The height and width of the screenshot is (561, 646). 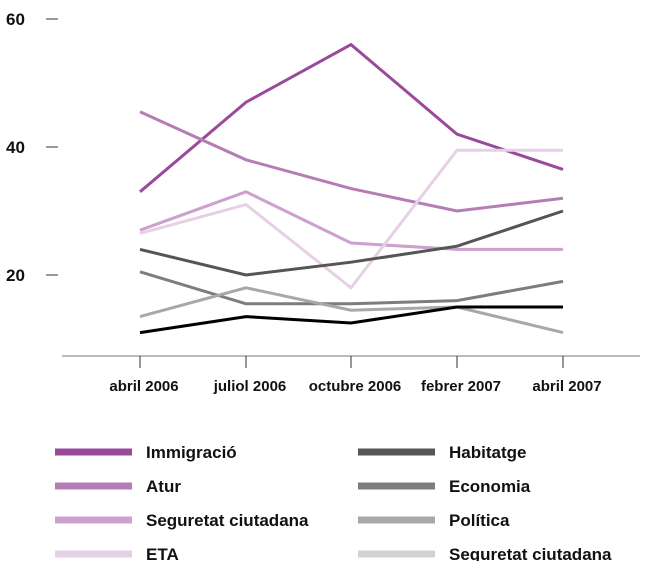 What do you see at coordinates (162, 553) in the screenshot?
I see `legend-label: ETA` at bounding box center [162, 553].